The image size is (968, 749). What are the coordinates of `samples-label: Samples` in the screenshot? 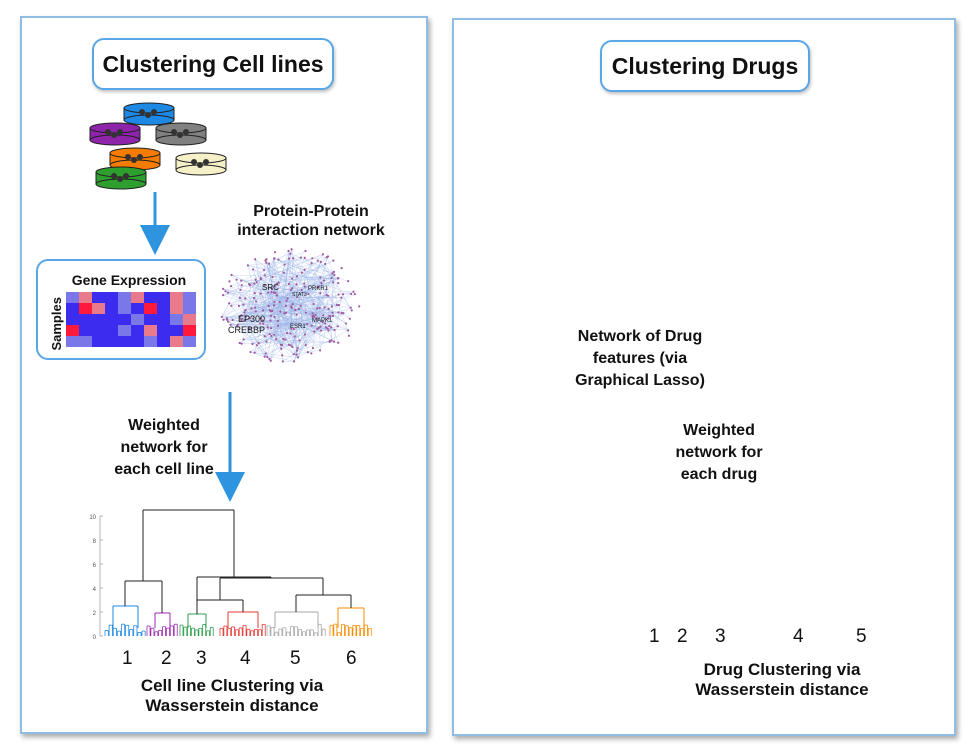 It's located at (57, 324).